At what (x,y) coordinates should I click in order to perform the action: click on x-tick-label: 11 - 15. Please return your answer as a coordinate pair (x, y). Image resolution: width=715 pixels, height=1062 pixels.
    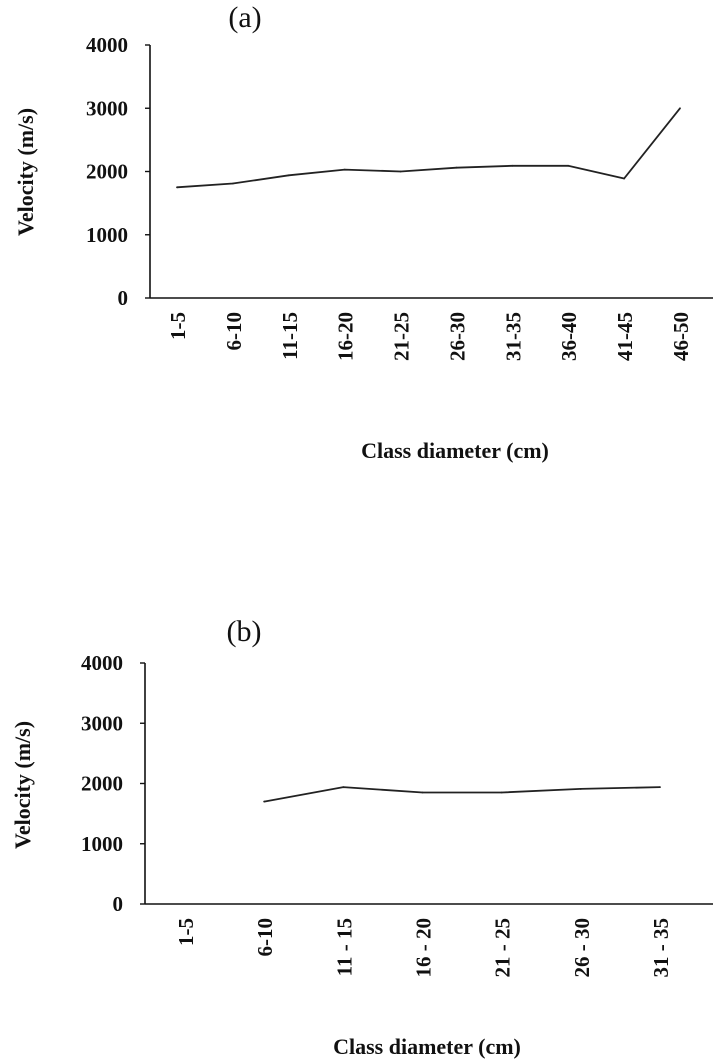
    Looking at the image, I should click on (344, 947).